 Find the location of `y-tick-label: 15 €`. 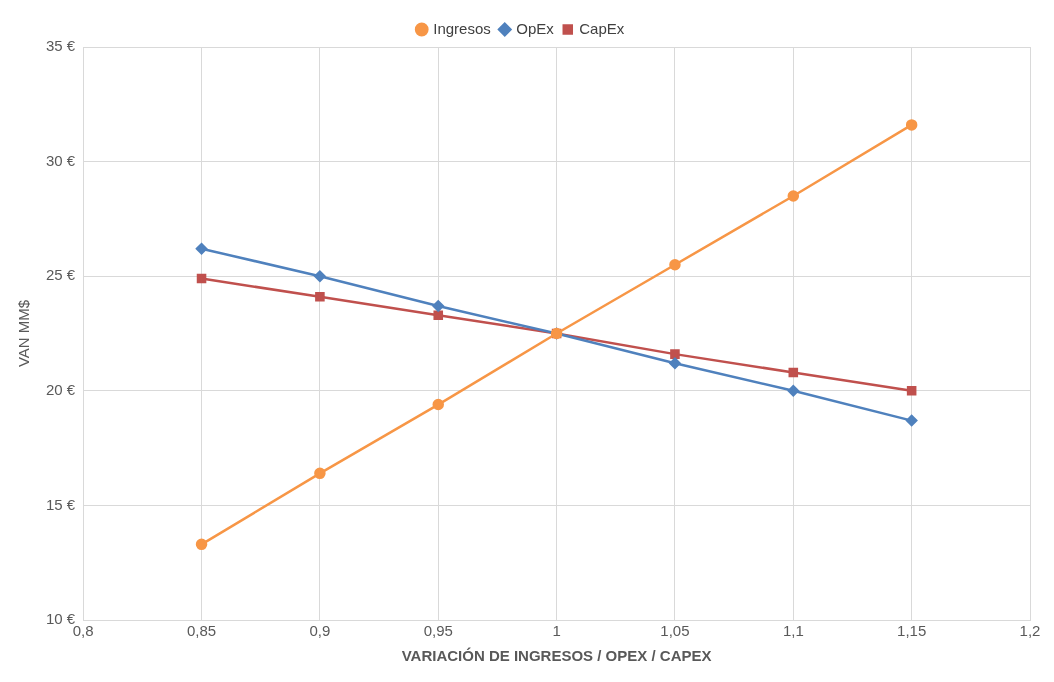

y-tick-label: 15 € is located at coordinates (60, 504).